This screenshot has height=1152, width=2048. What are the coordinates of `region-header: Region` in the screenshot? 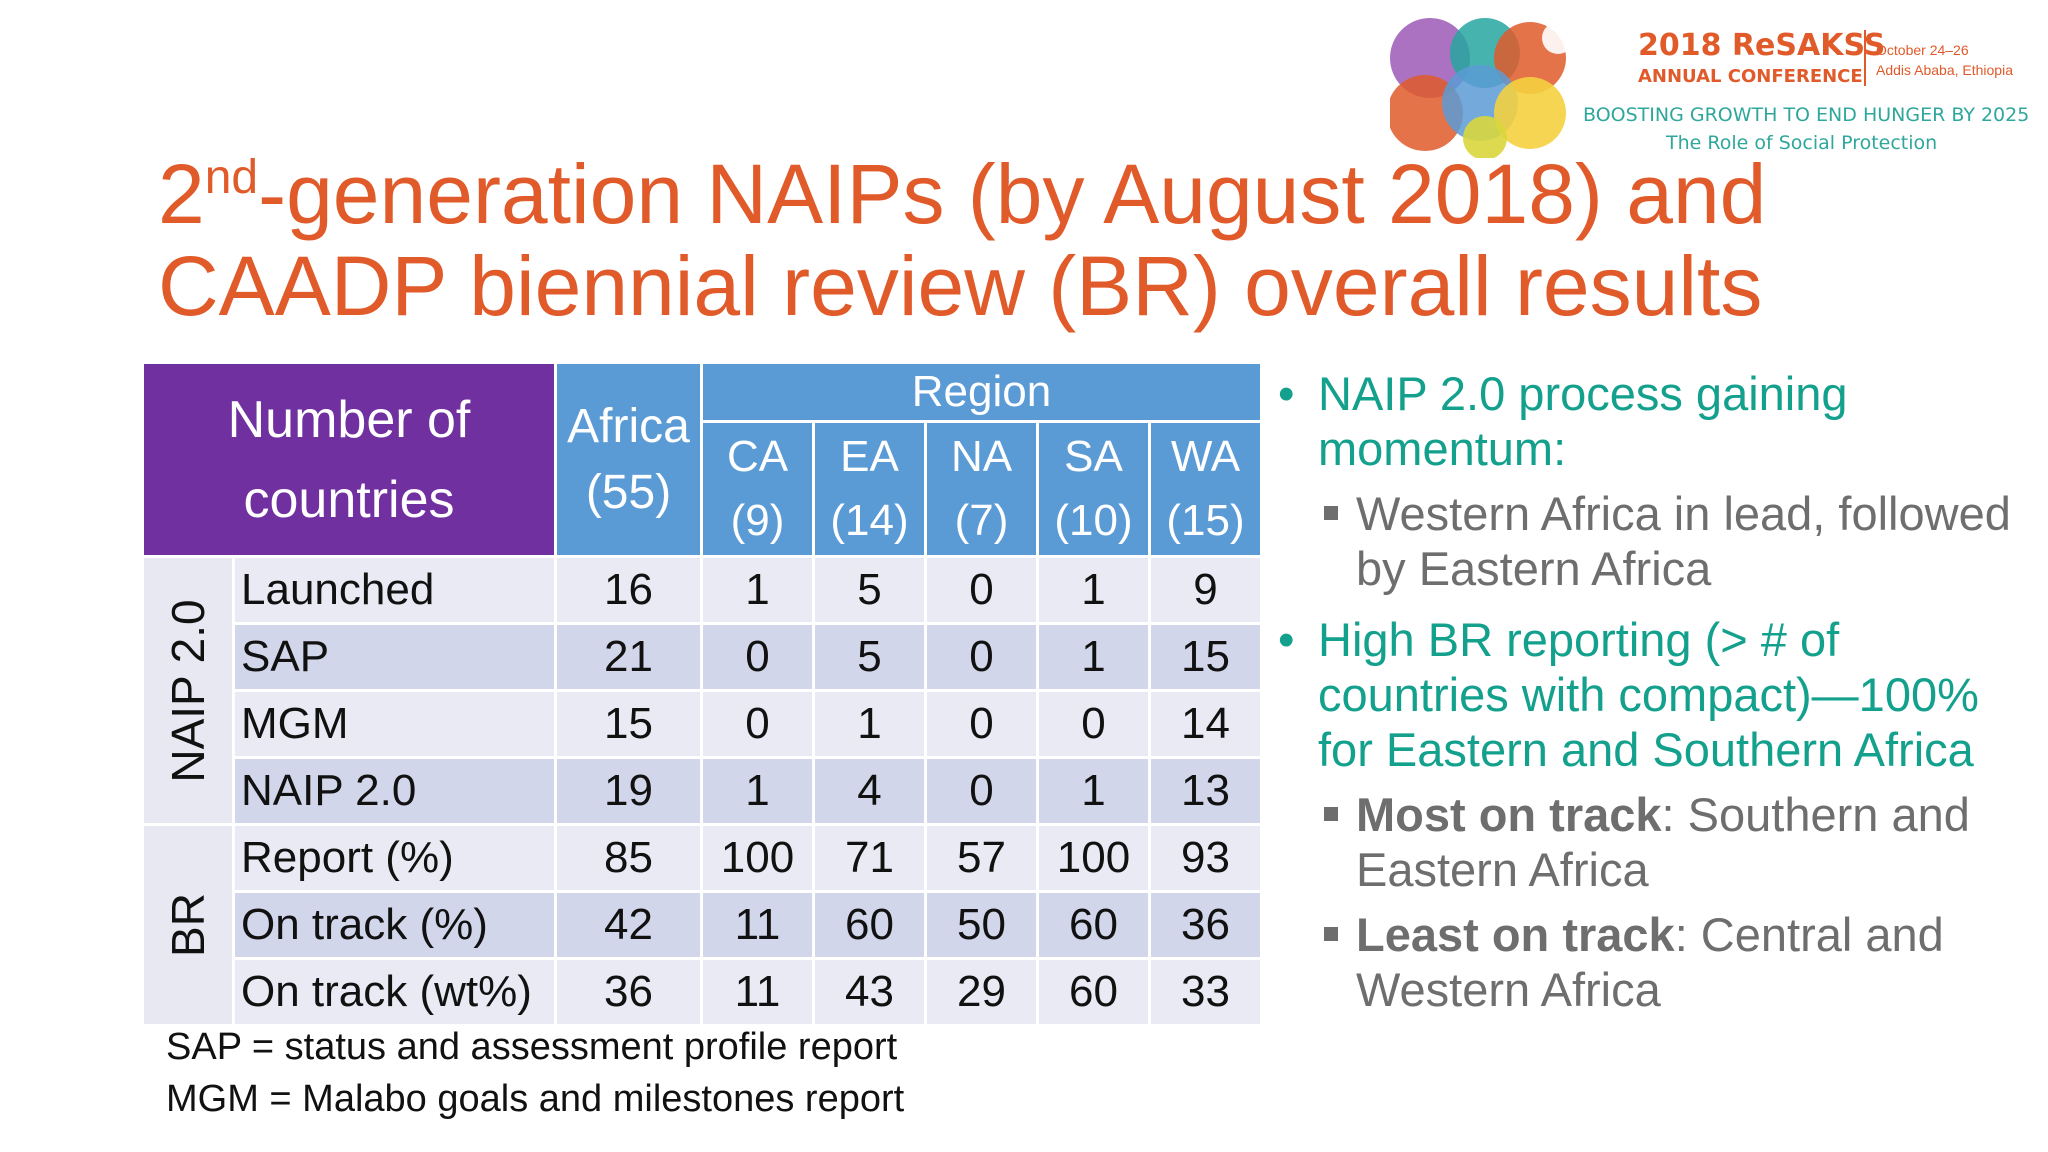 It's located at (981, 392).